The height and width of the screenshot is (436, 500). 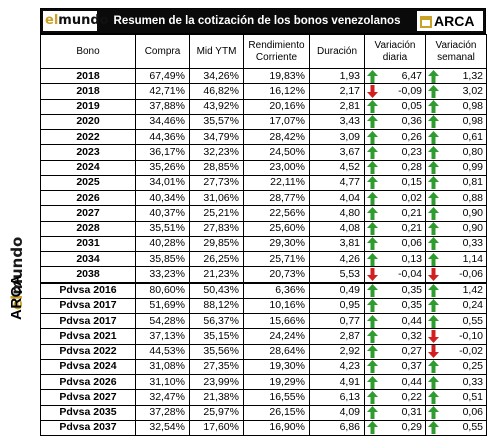 I want to click on cell-rendimiento: 25,71%, so click(x=276, y=259).